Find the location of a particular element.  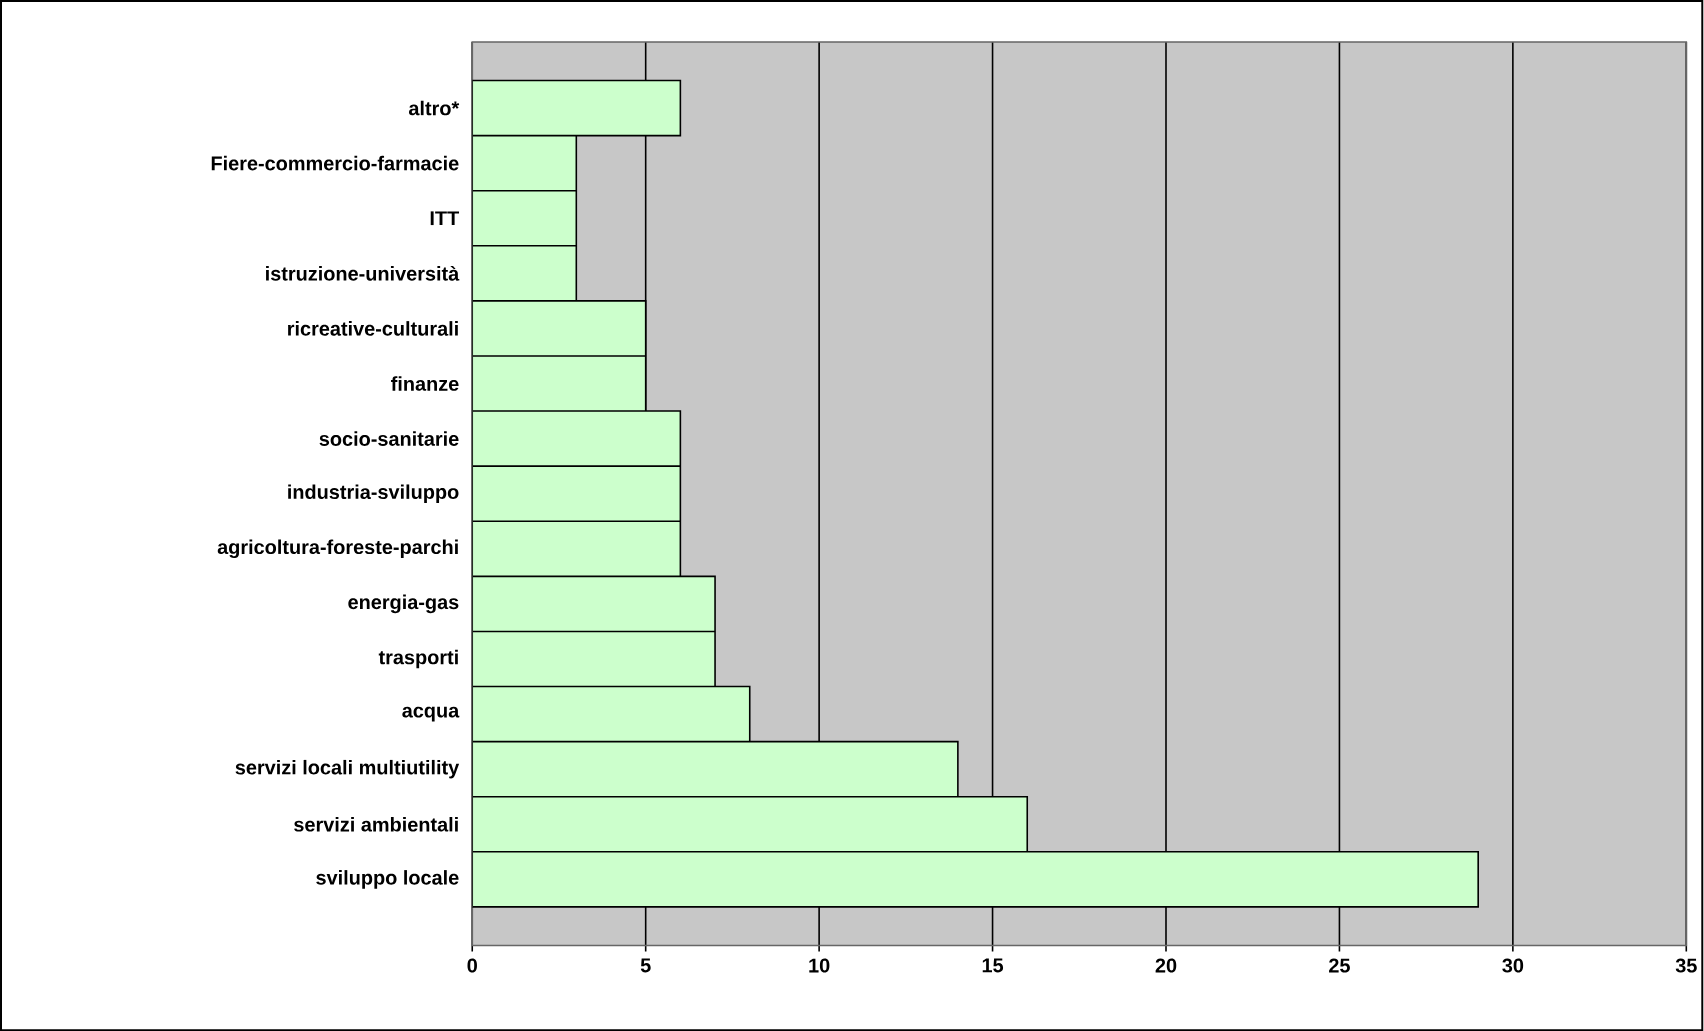

x-tick-label: 35 is located at coordinates (1686, 965).